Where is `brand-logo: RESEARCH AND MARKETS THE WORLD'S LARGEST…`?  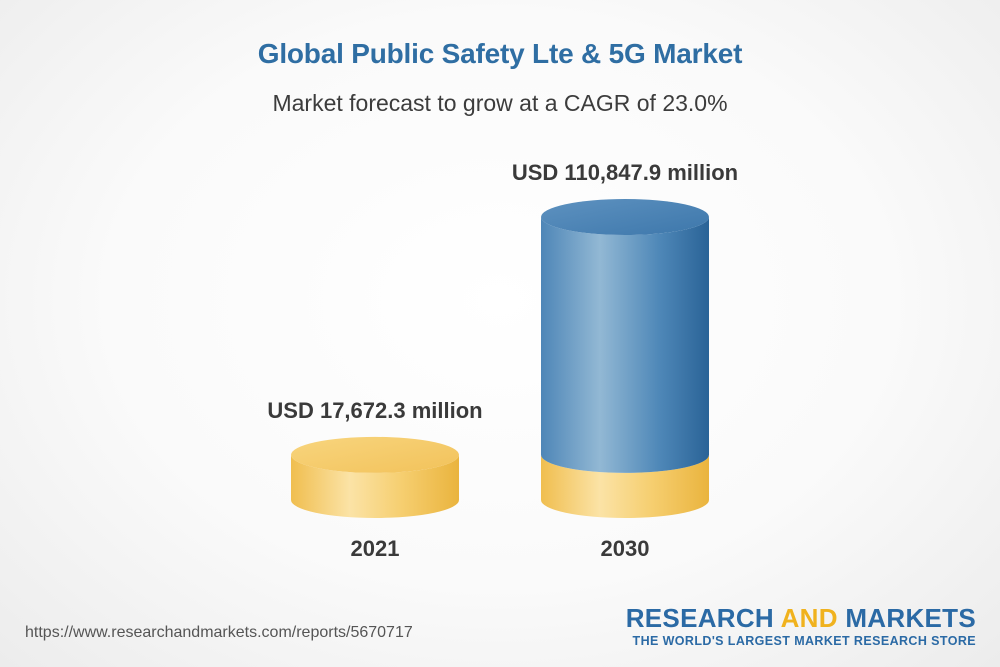 brand-logo: RESEARCH AND MARKETS THE WORLD'S LARGEST… is located at coordinates (801, 626).